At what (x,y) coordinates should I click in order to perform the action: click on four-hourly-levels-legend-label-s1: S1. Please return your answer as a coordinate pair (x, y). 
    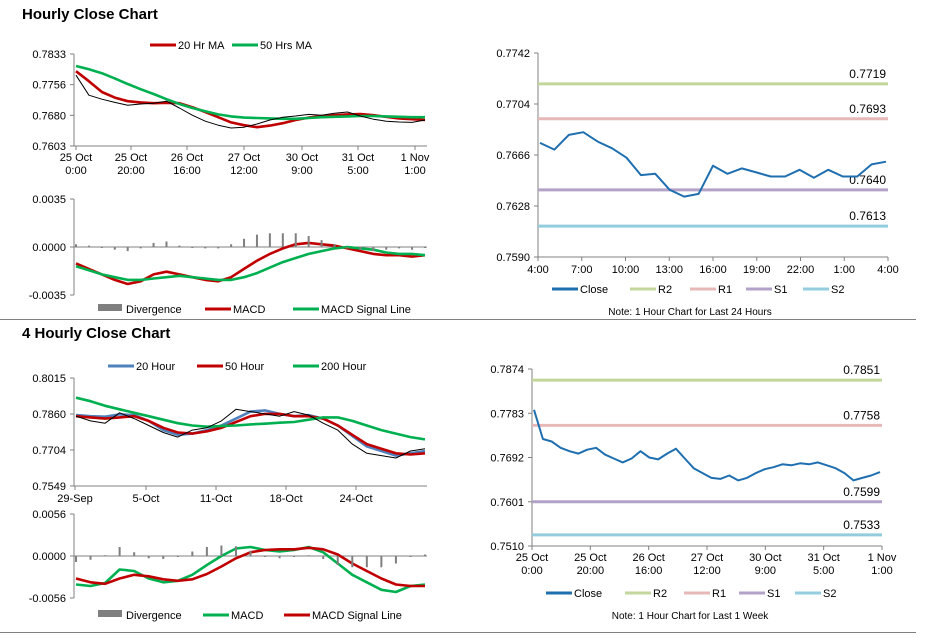
    Looking at the image, I should click on (773, 594).